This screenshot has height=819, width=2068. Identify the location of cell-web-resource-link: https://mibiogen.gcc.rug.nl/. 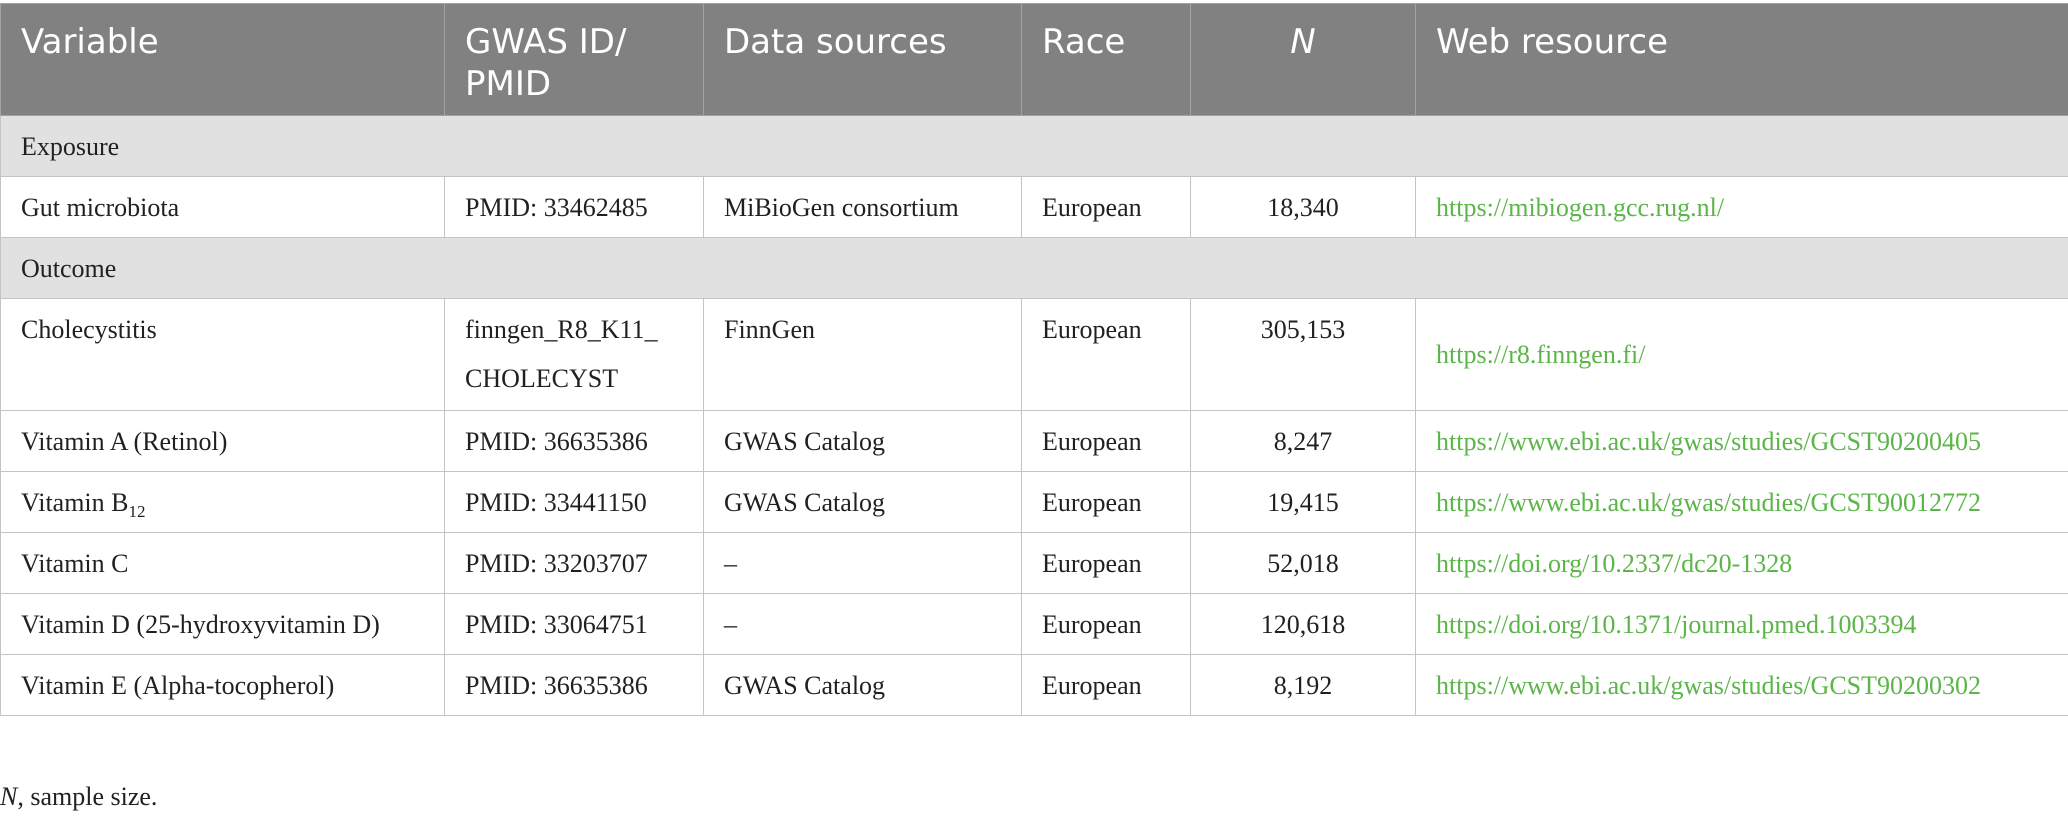
(1741, 207).